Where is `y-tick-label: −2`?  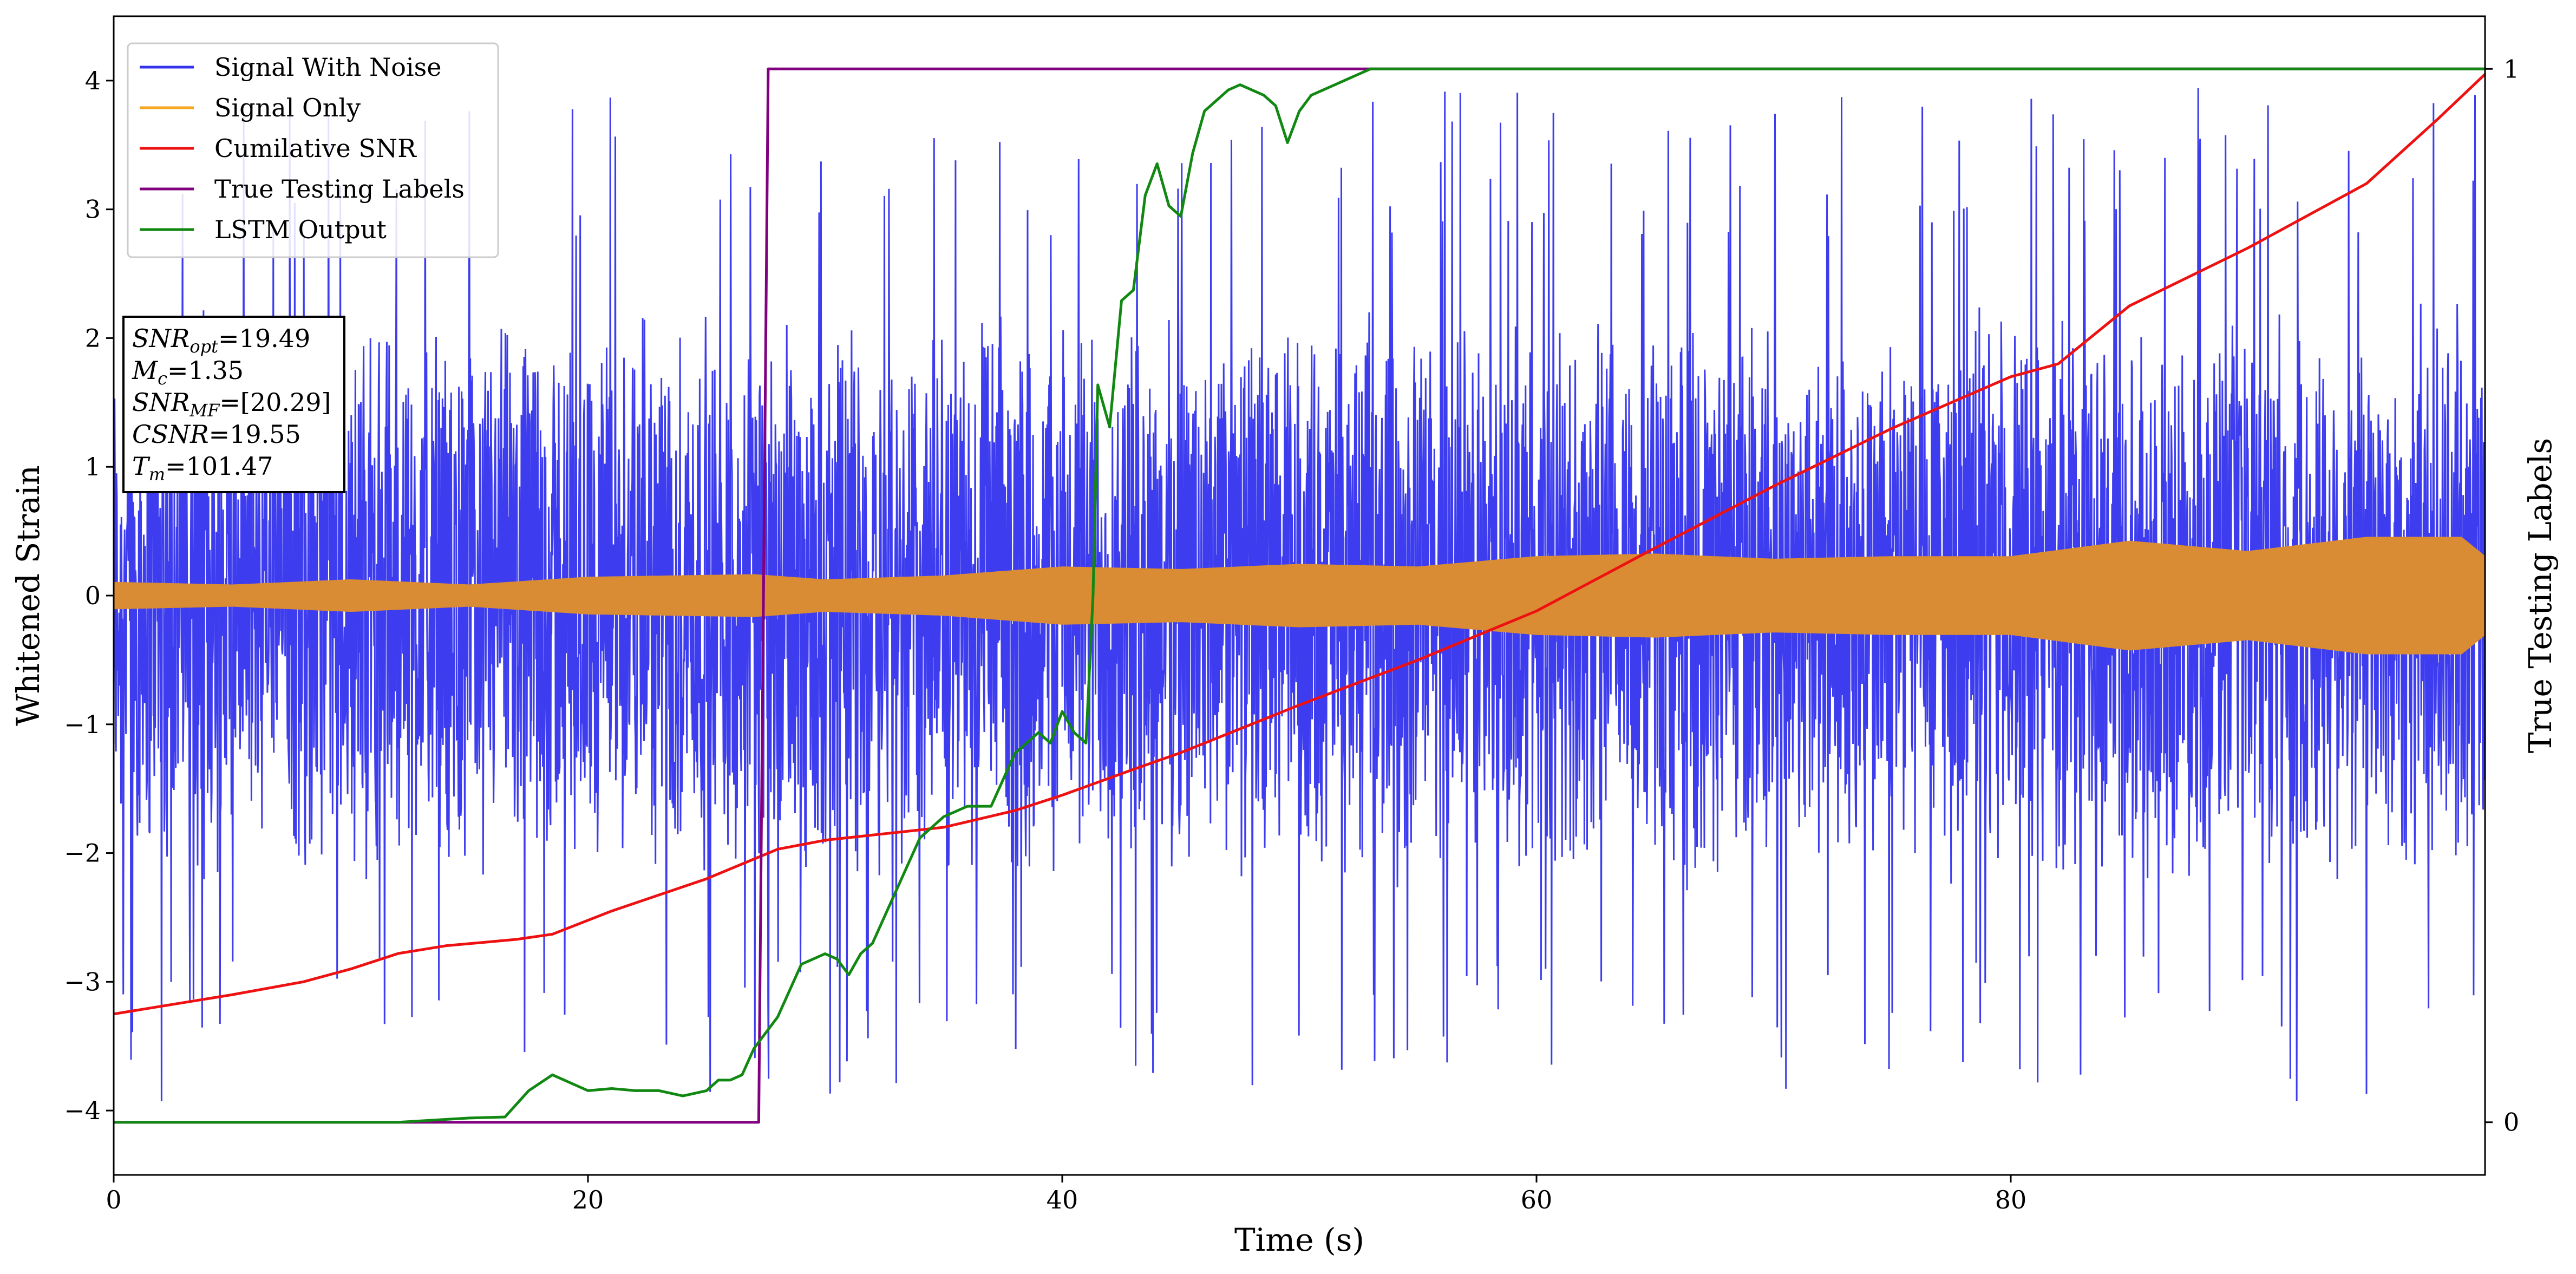
y-tick-label: −2 is located at coordinates (82, 853).